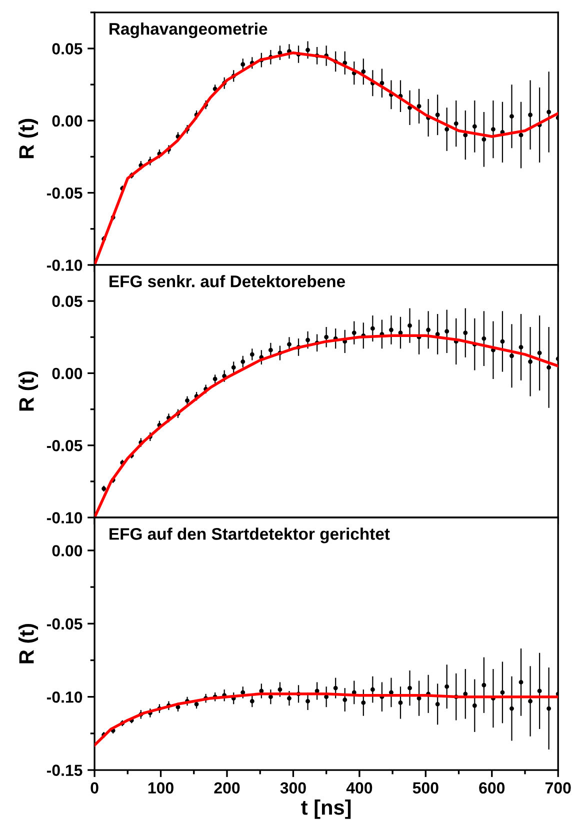 The width and height of the screenshot is (573, 828). I want to click on x-tick-label: 600, so click(492, 788).